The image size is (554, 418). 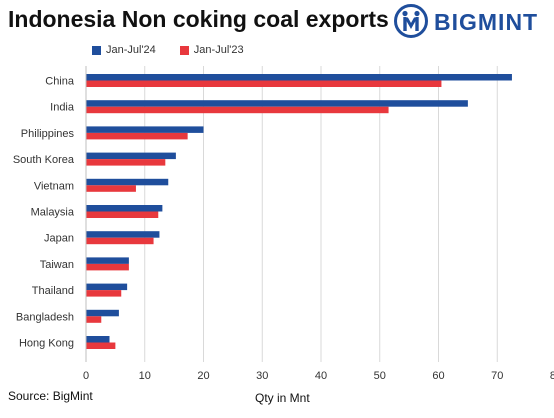 What do you see at coordinates (54, 186) in the screenshot?
I see `y-category-label: Vietnam` at bounding box center [54, 186].